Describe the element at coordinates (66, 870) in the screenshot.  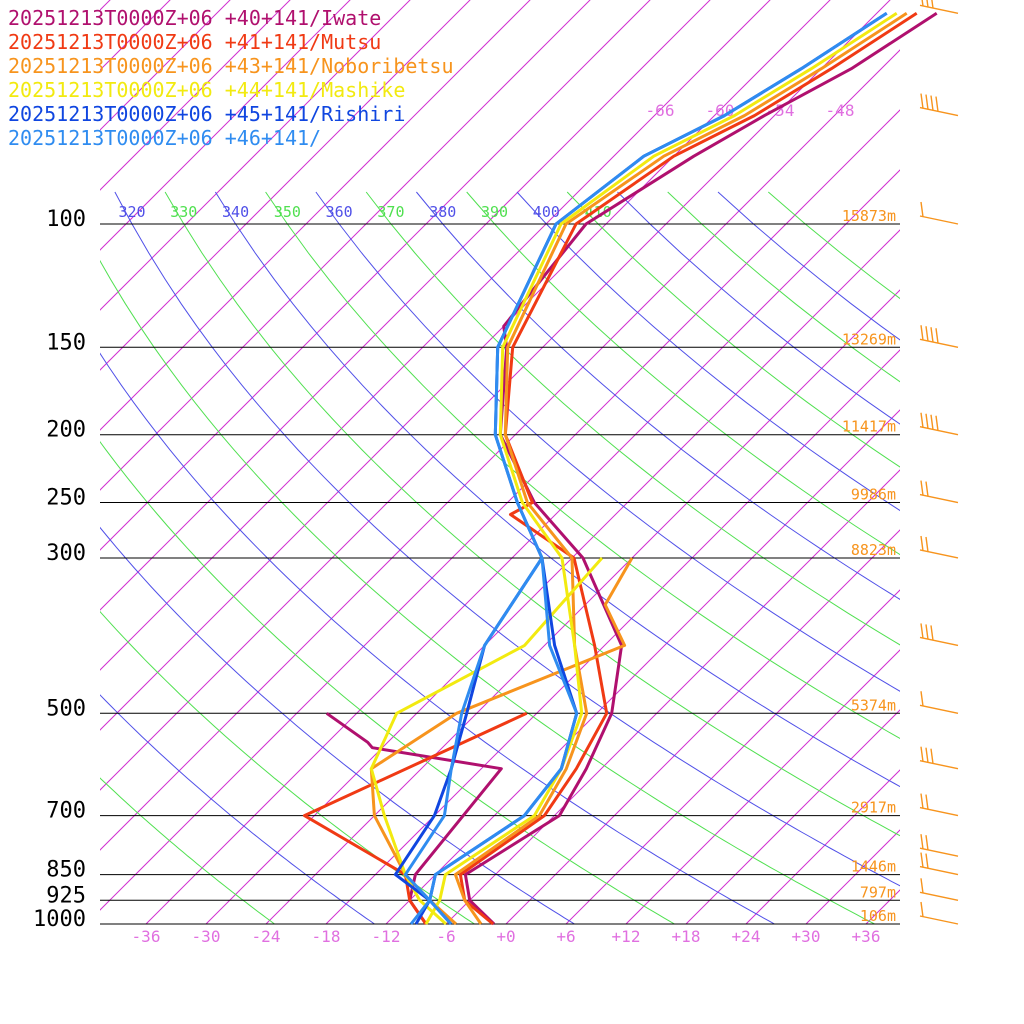
I see `pressure-tick-label: 850` at that location.